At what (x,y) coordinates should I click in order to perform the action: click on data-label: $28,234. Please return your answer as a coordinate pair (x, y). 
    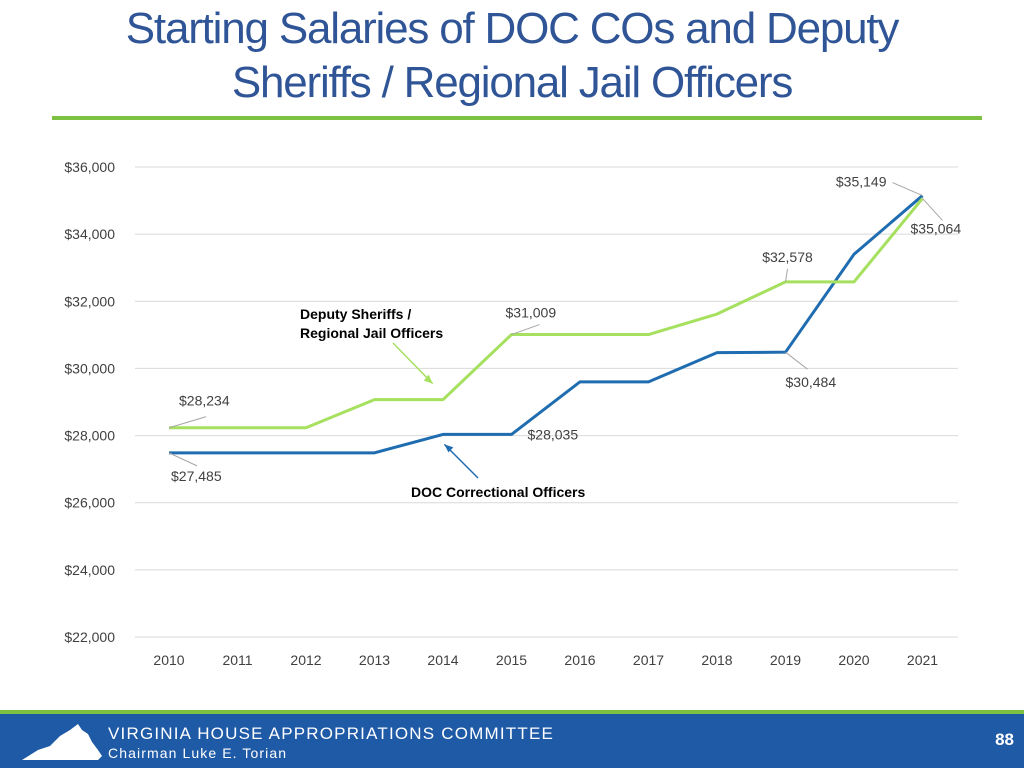
    Looking at the image, I should click on (204, 401).